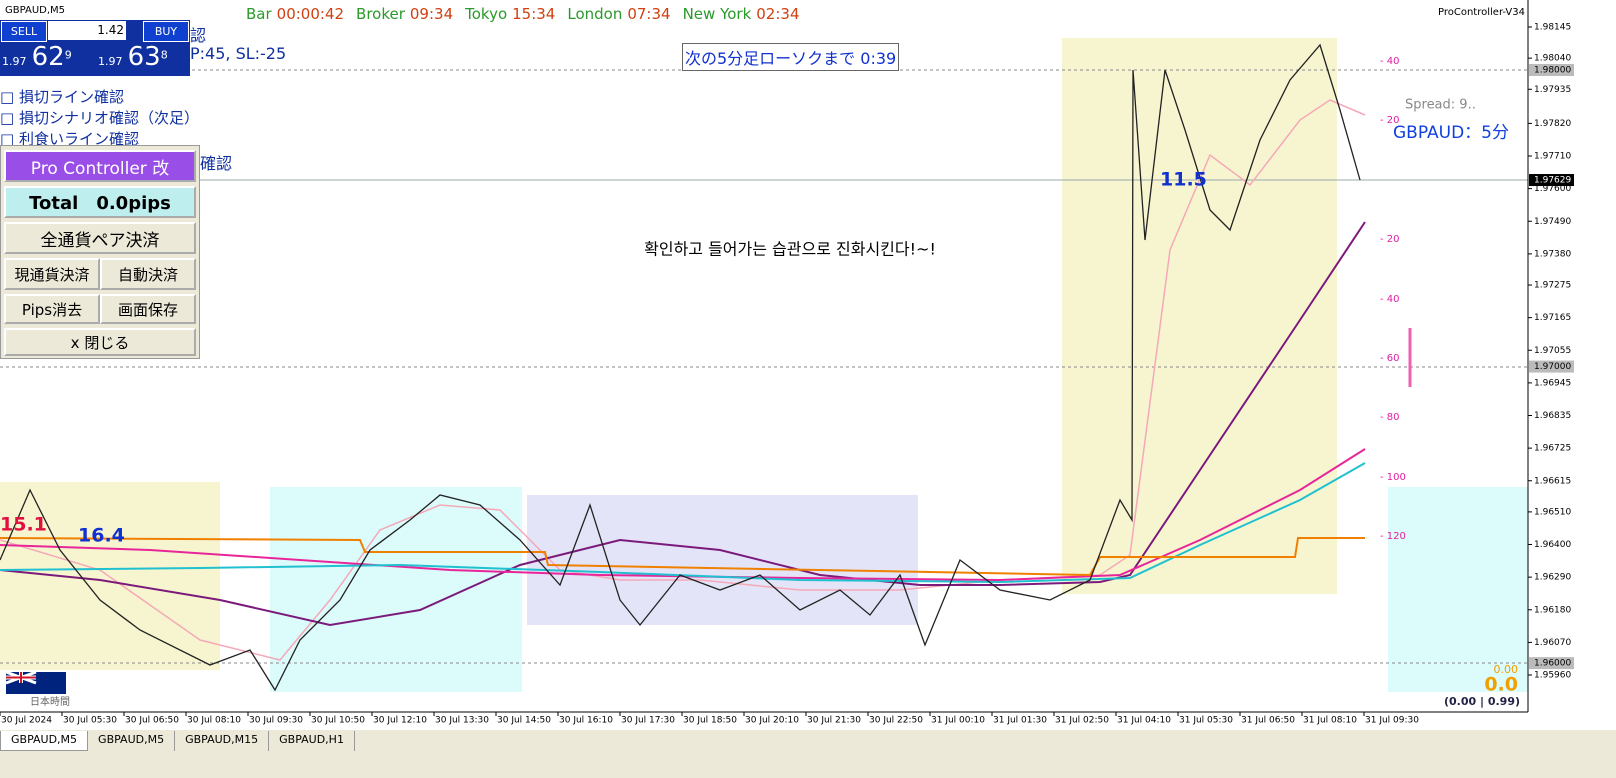 The width and height of the screenshot is (1616, 778). I want to click on time-label: 30 Jul 22:50, so click(896, 721).